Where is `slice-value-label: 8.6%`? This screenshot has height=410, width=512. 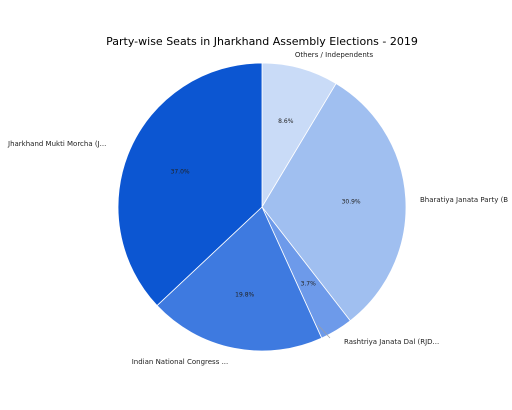
slice-value-label: 8.6% is located at coordinates (286, 121).